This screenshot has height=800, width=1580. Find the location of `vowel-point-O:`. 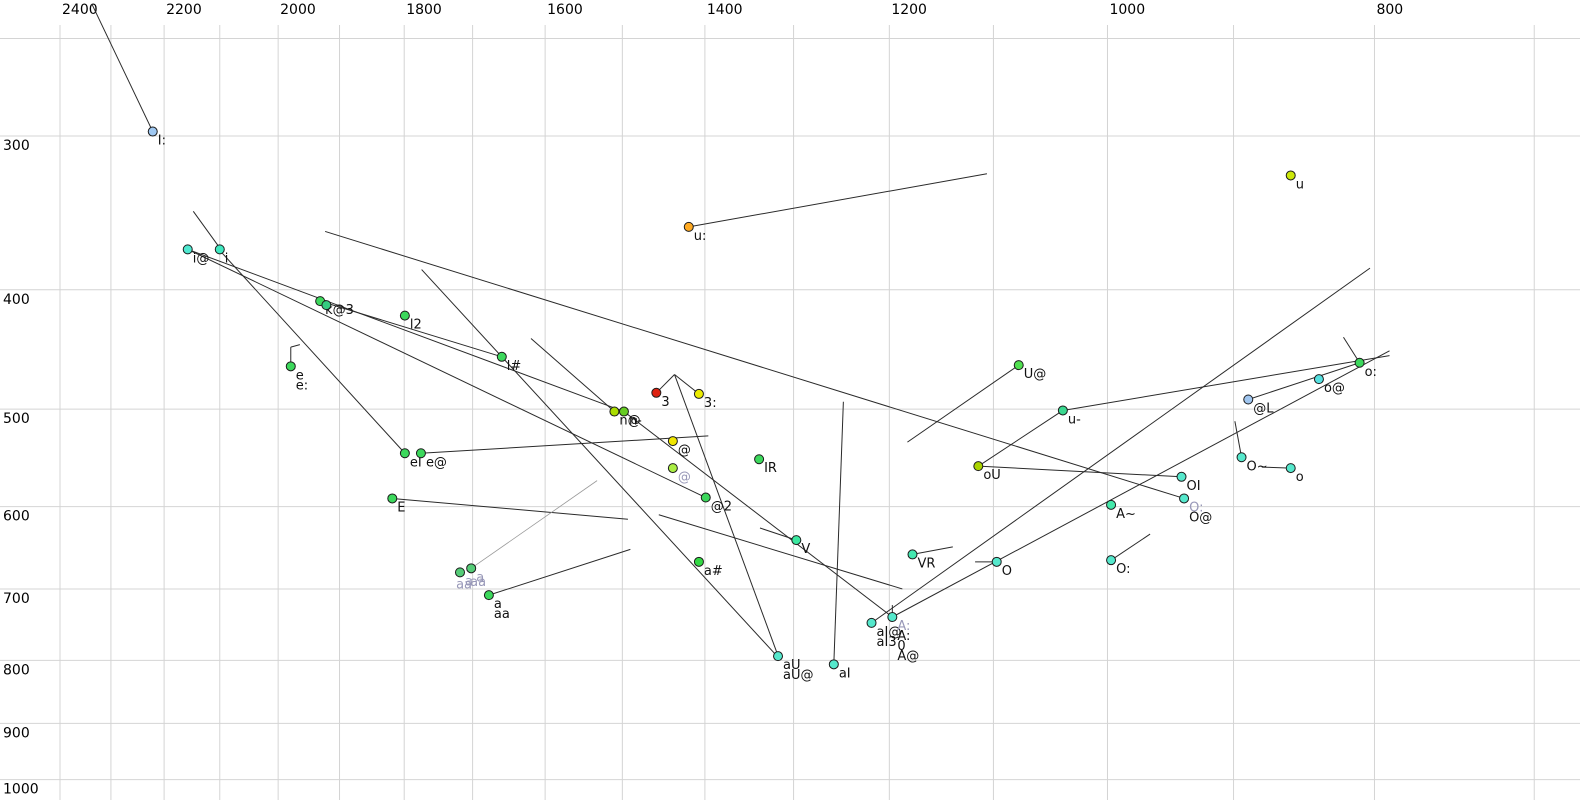

vowel-point-O: is located at coordinates (1111, 560).